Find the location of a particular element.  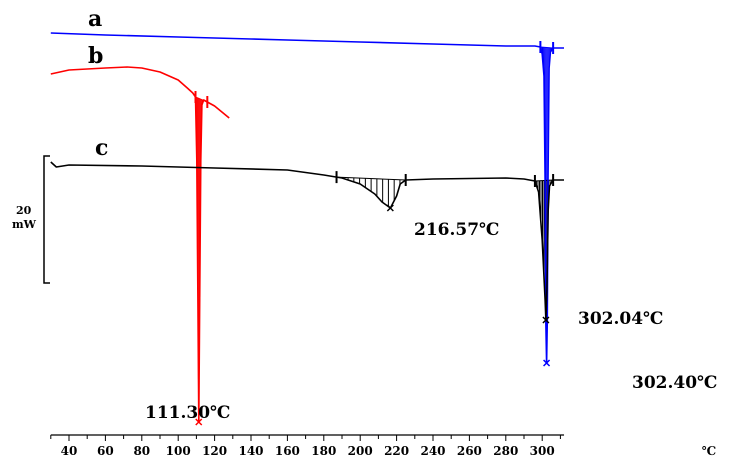

x-tick-label: 100 is located at coordinates (178, 451).